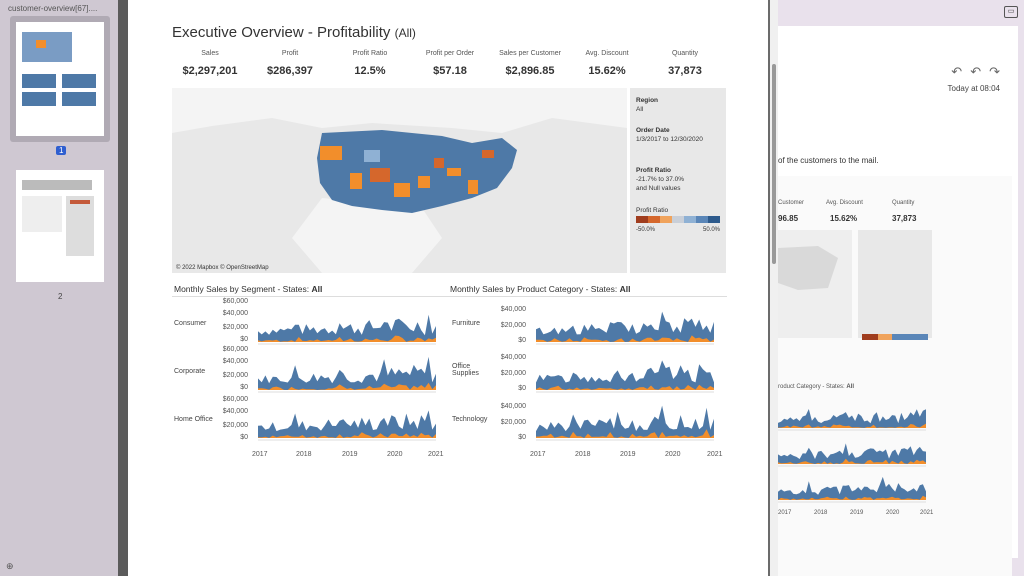 This screenshot has width=1024, height=576. Describe the element at coordinates (10, 566) in the screenshot. I see `add-page-icon: ⊕` at that location.